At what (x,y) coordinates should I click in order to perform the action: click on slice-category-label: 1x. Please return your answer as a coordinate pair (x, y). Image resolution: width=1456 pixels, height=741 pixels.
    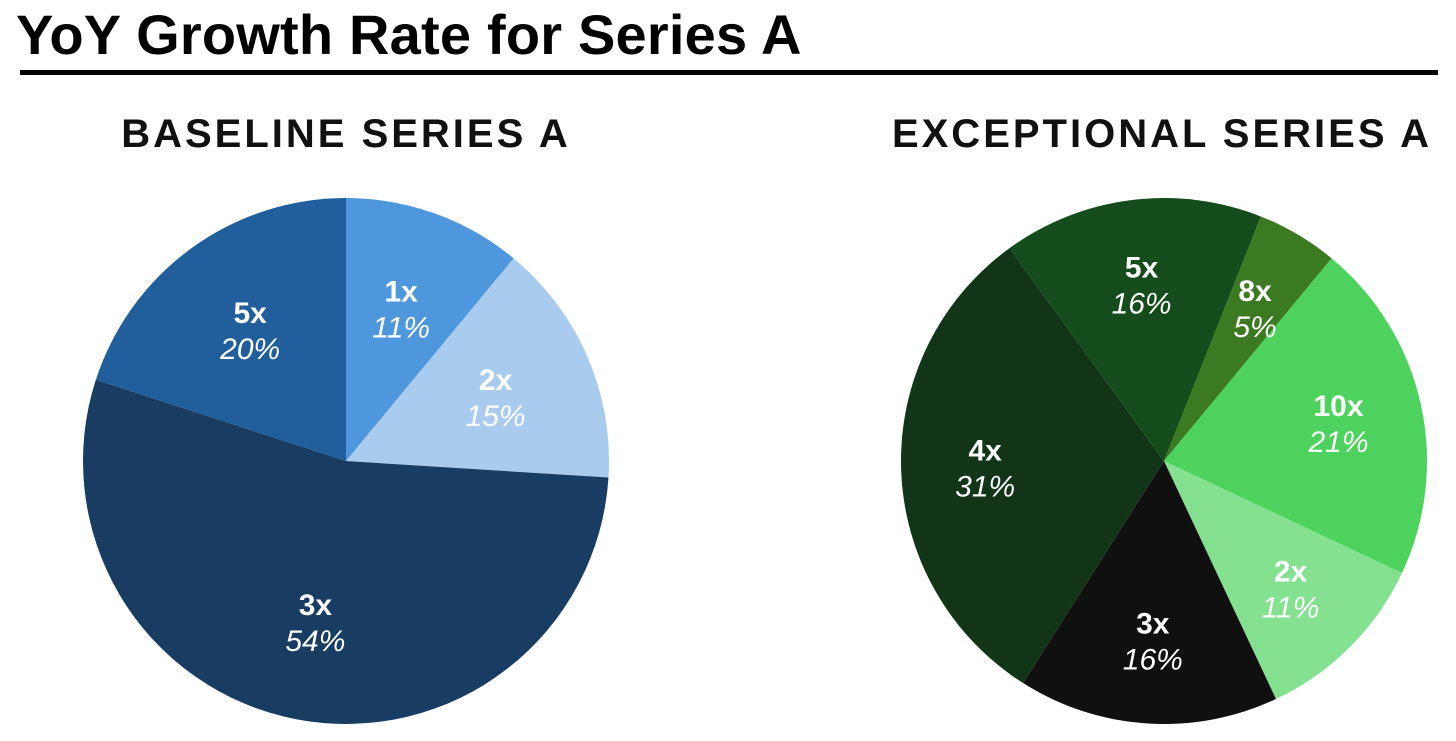
    Looking at the image, I should click on (402, 292).